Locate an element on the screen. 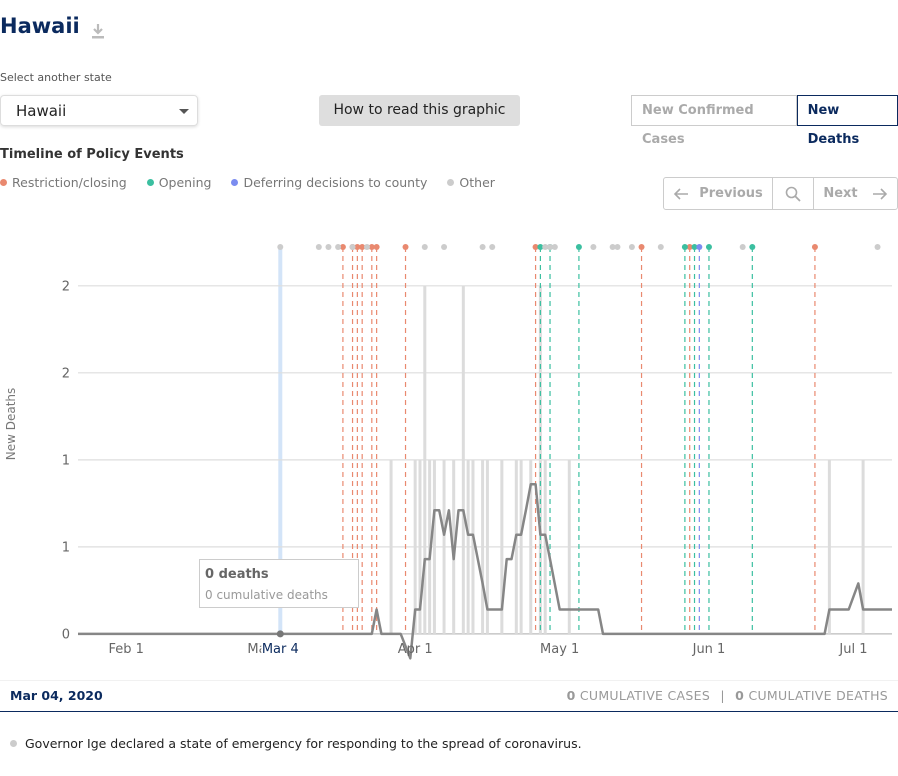 This screenshot has width=898, height=776. legend-item: Deferring decisions to county is located at coordinates (329, 182).